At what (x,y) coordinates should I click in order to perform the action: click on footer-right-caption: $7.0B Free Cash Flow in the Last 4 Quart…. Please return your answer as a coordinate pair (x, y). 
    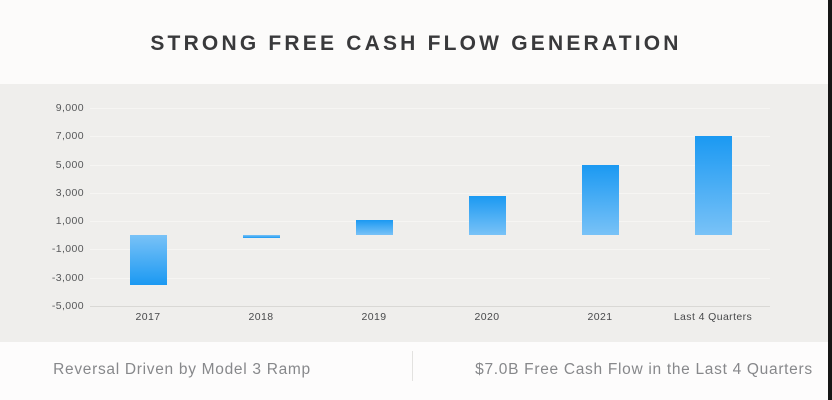
    Looking at the image, I should click on (644, 369).